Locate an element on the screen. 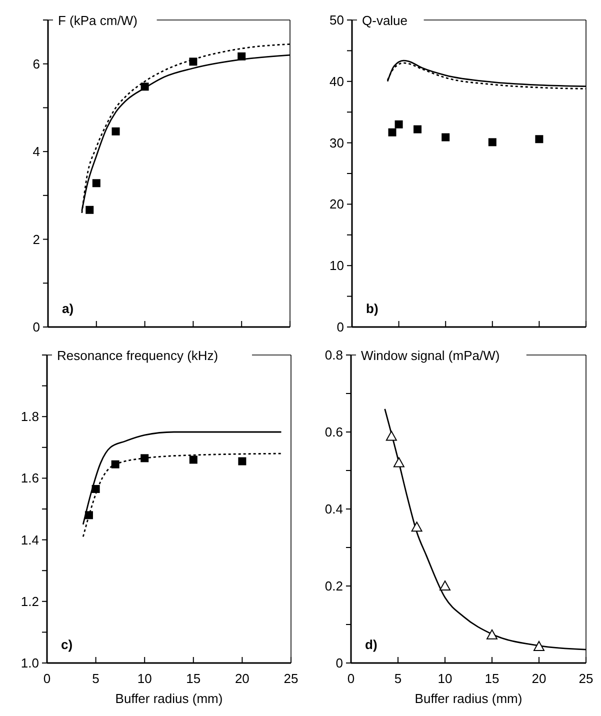 Image resolution: width=601 pixels, height=716 pixels. y-tick-label: 20 is located at coordinates (337, 204).